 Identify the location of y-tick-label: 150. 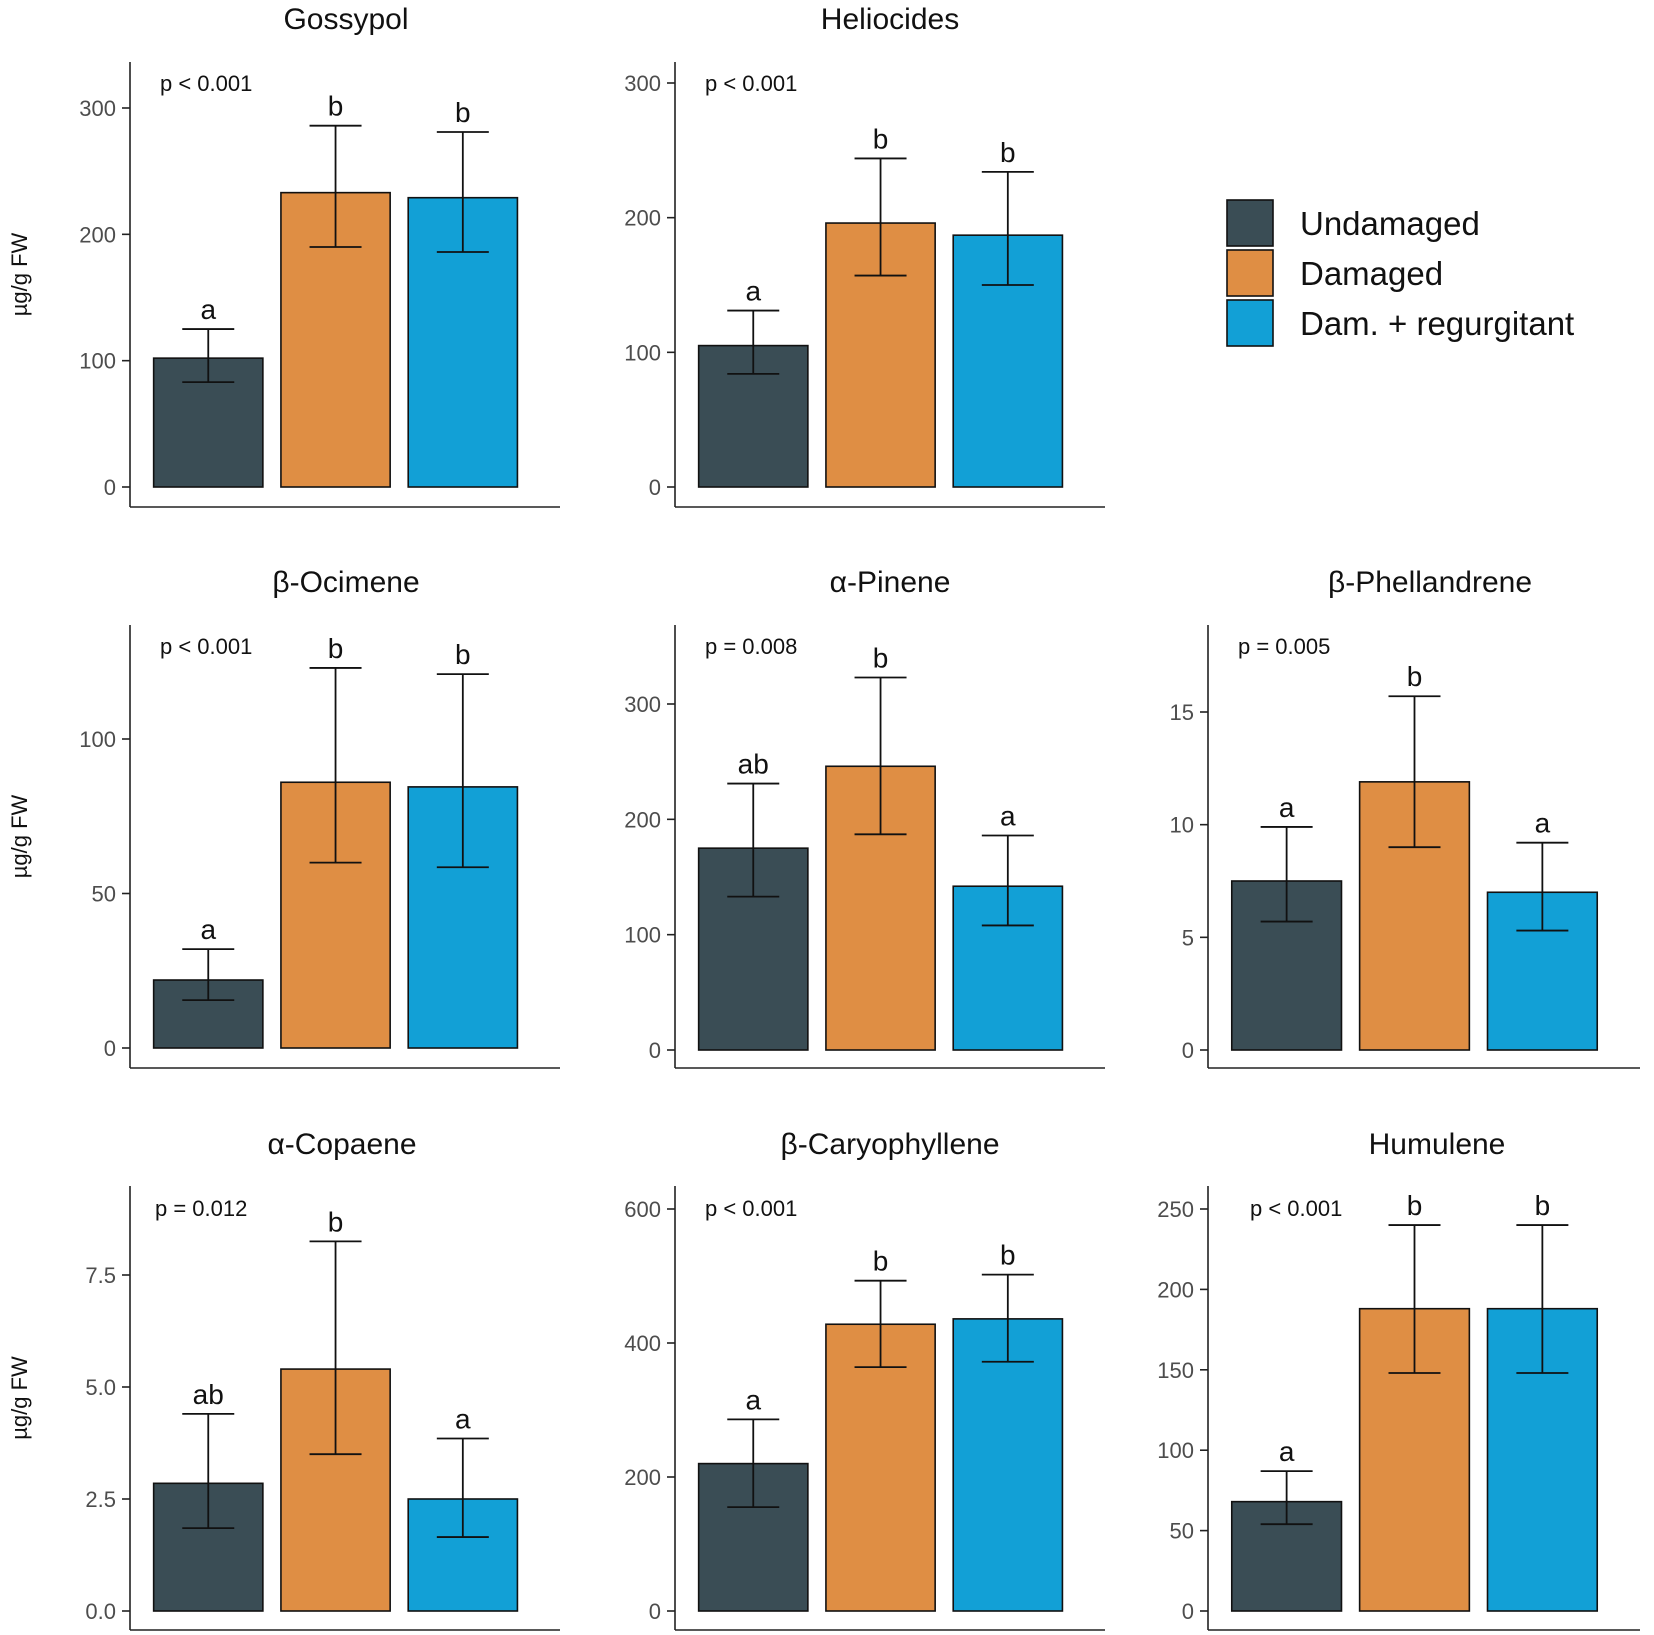
(1175, 1370).